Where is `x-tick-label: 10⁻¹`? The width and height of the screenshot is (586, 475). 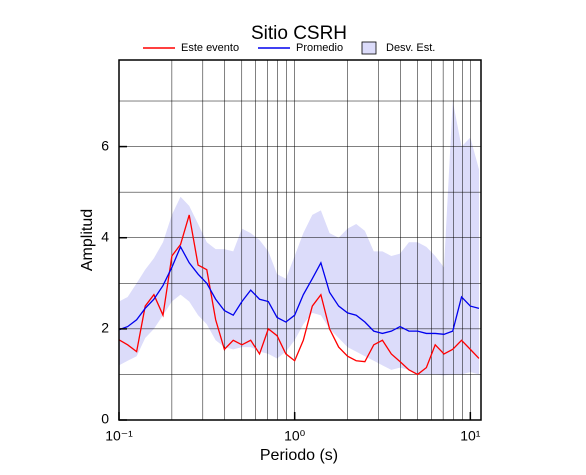 x-tick-label: 10⁻¹ is located at coordinates (119, 436).